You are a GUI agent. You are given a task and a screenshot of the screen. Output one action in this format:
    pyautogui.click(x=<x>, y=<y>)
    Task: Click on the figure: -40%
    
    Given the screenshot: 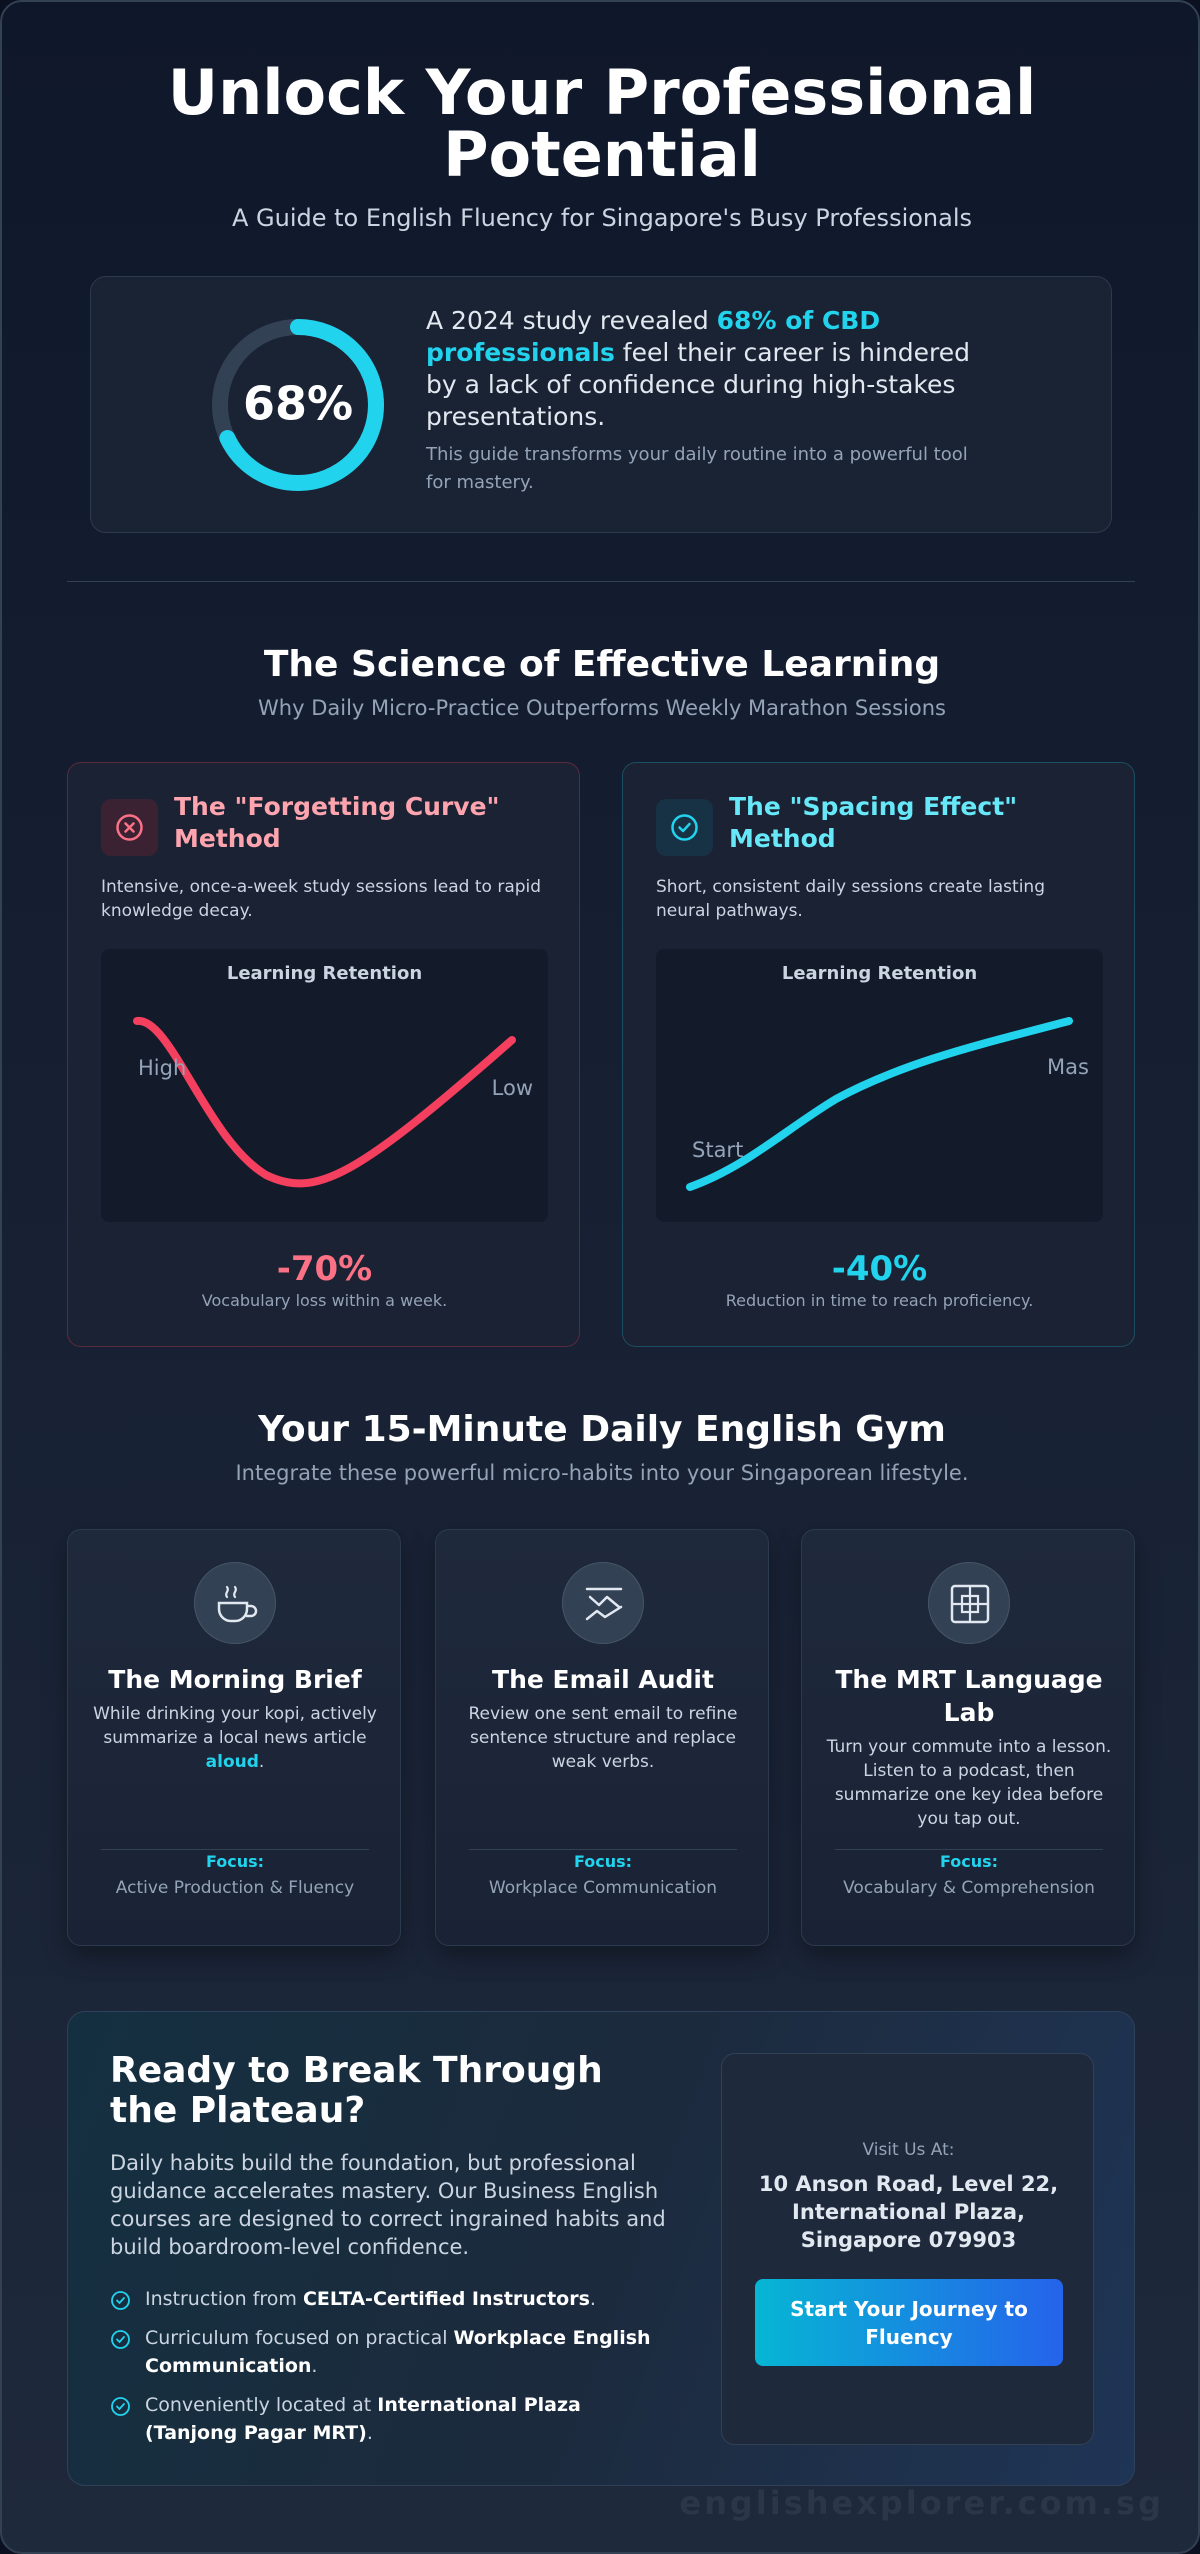 What is the action you would take?
    pyautogui.click(x=879, y=1269)
    